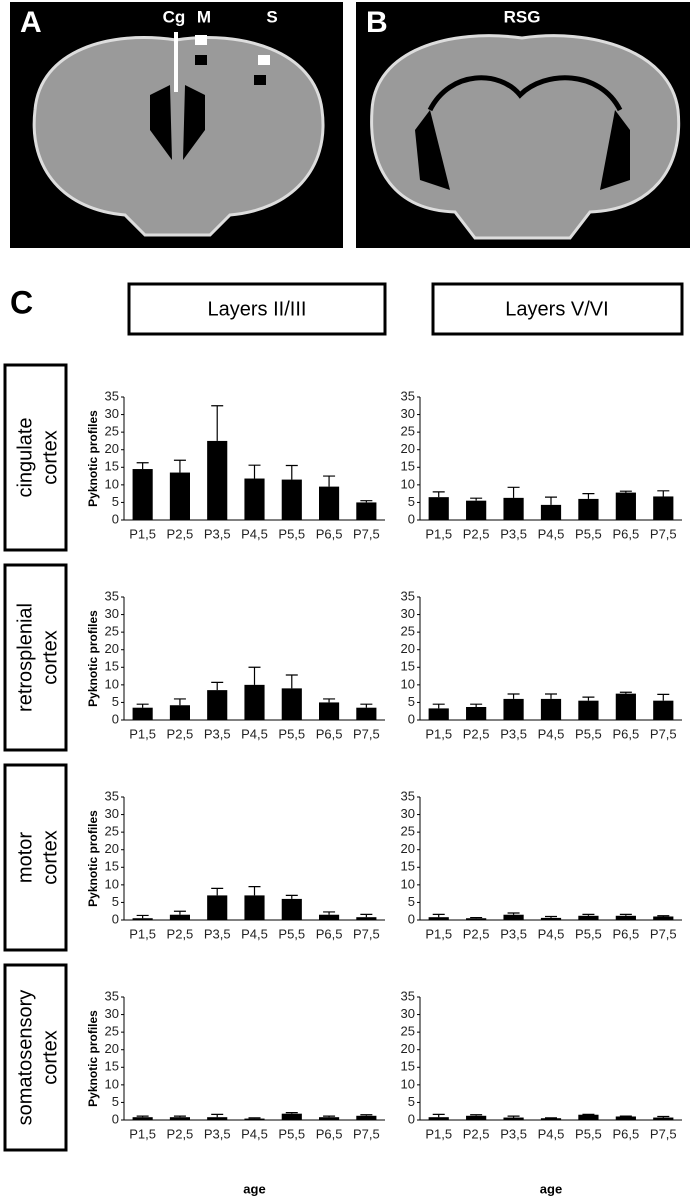  Describe the element at coordinates (25, 857) in the screenshot. I see `row-header: motor` at that location.